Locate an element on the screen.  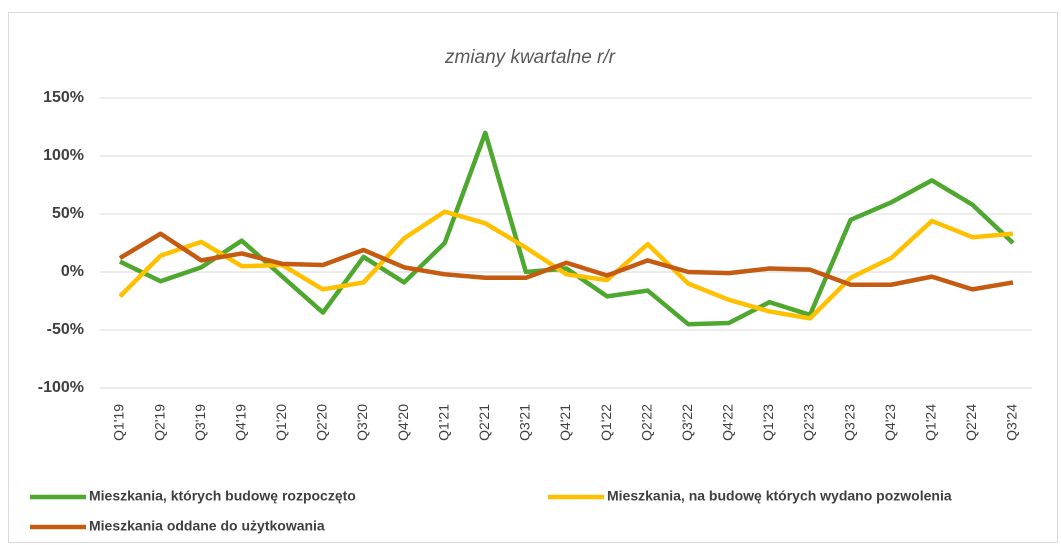
x-tick-label: Q4'22 is located at coordinates (728, 422).